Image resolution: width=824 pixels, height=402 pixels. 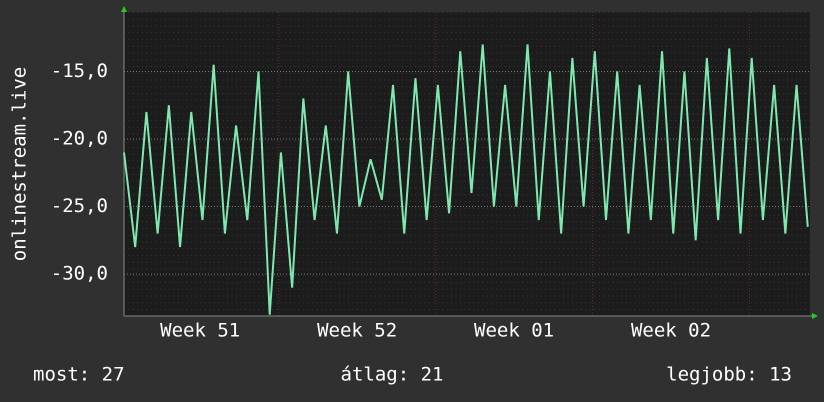 What do you see at coordinates (79, 71) in the screenshot?
I see `y-tick-label: -15,0` at bounding box center [79, 71].